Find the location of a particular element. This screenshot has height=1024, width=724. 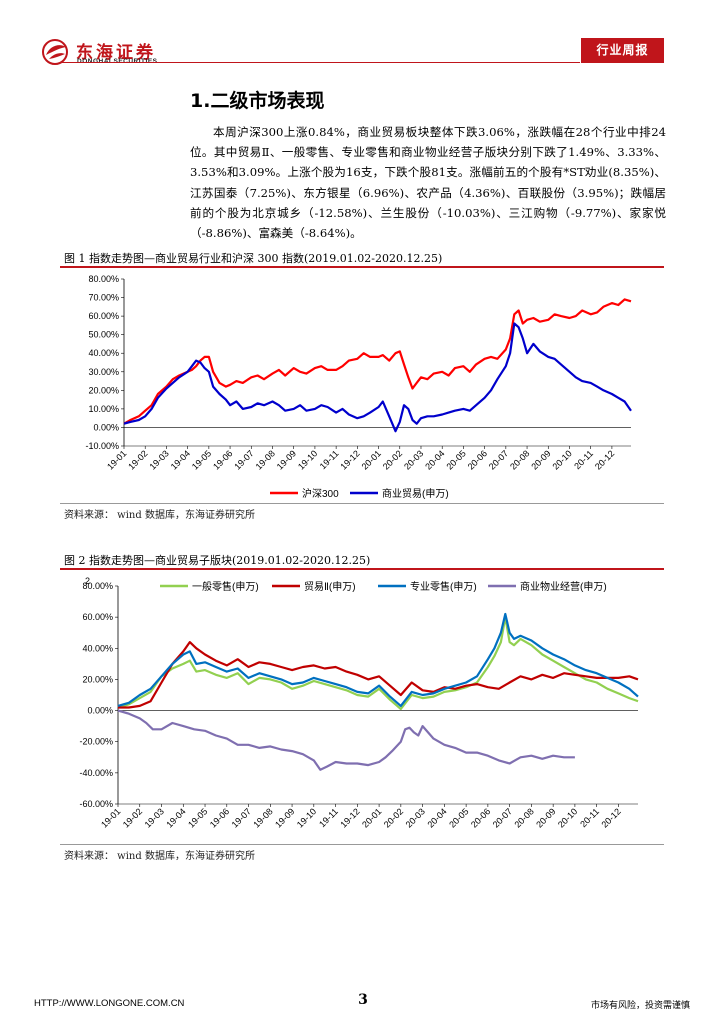

company-logo: 东海证券 DONGHAI SECURITIES is located at coordinates (110, 52).